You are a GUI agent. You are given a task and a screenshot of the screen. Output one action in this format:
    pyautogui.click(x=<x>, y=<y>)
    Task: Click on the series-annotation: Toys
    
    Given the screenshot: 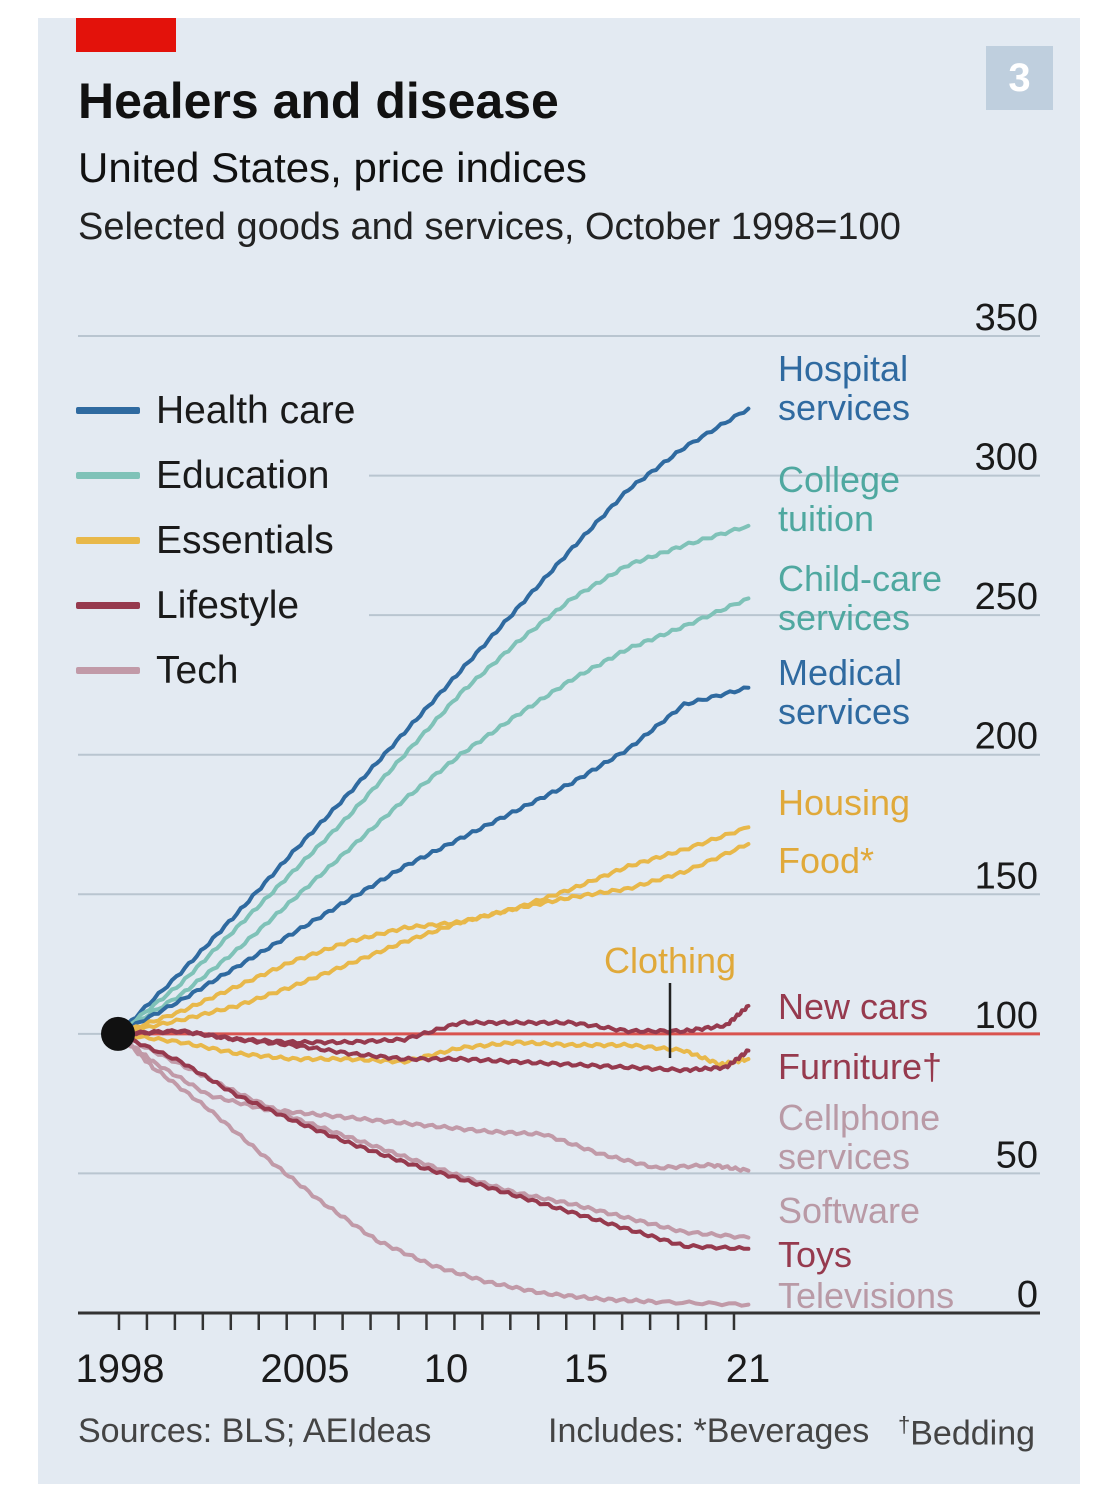 What is the action you would take?
    pyautogui.click(x=815, y=1254)
    